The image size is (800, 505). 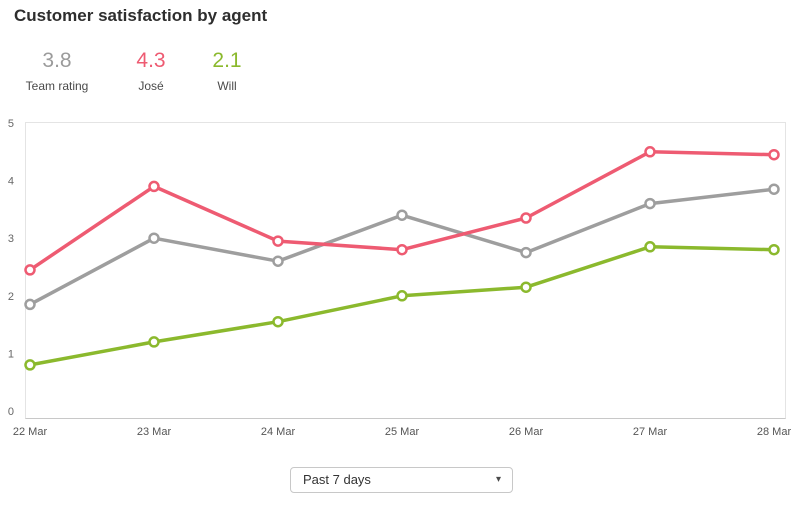 What do you see at coordinates (11, 124) in the screenshot?
I see `y-tick-label: 5` at bounding box center [11, 124].